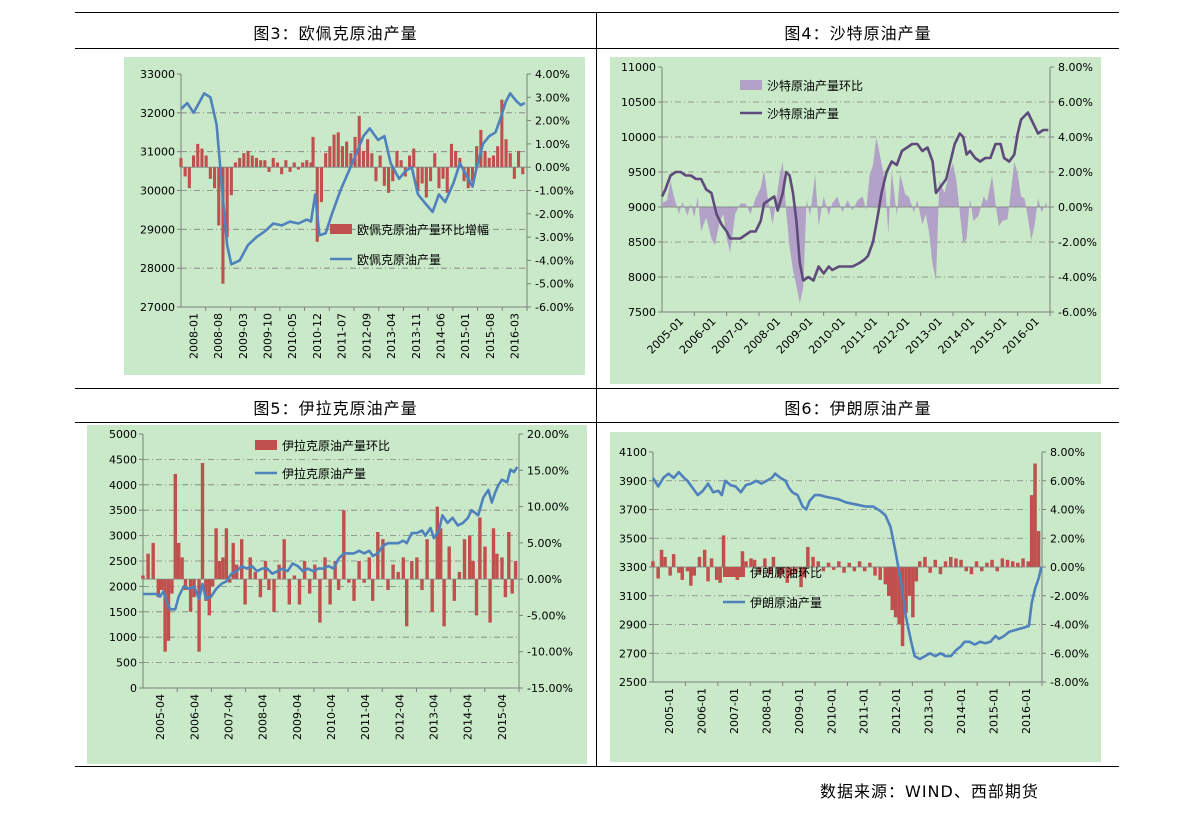  Describe the element at coordinates (502, 717) in the screenshot. I see `x-axis-label: 2015-04` at that location.